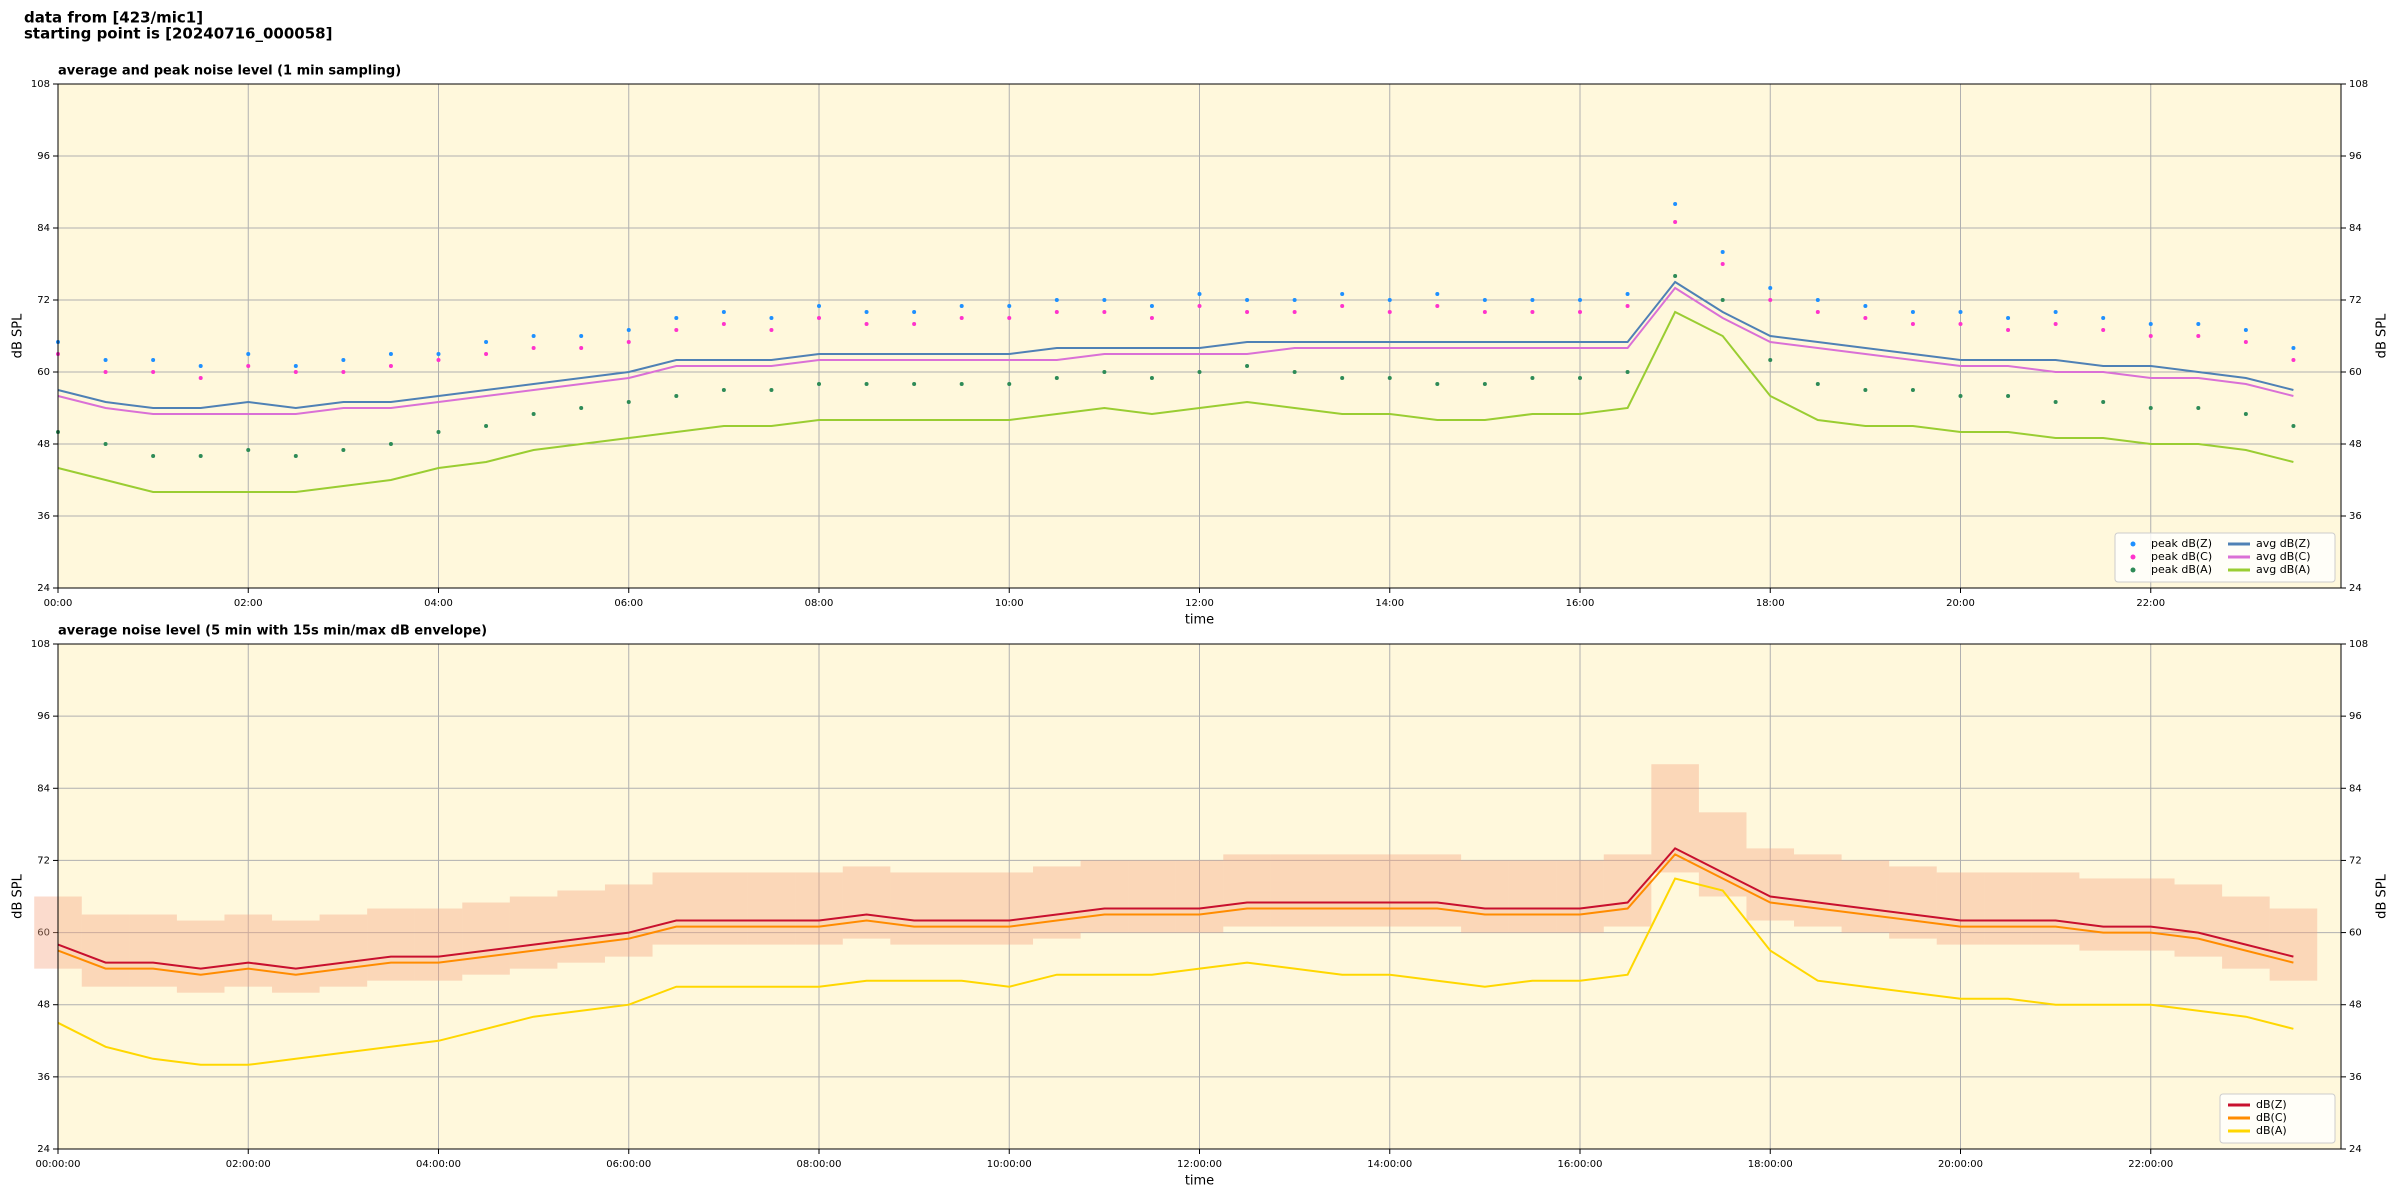 The width and height of the screenshot is (2400, 1204). Describe the element at coordinates (58, 603) in the screenshot. I see `x-tick-label: 00:00` at that location.